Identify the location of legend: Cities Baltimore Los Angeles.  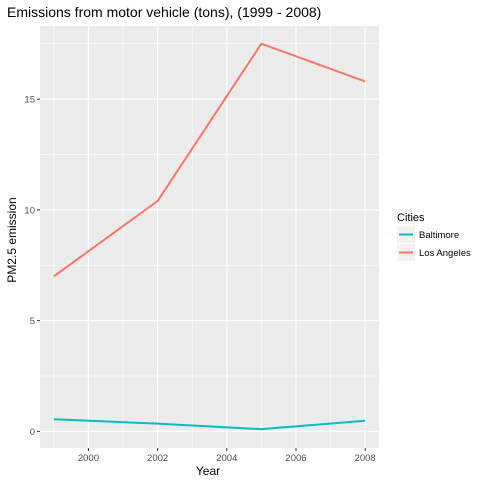
(434, 236).